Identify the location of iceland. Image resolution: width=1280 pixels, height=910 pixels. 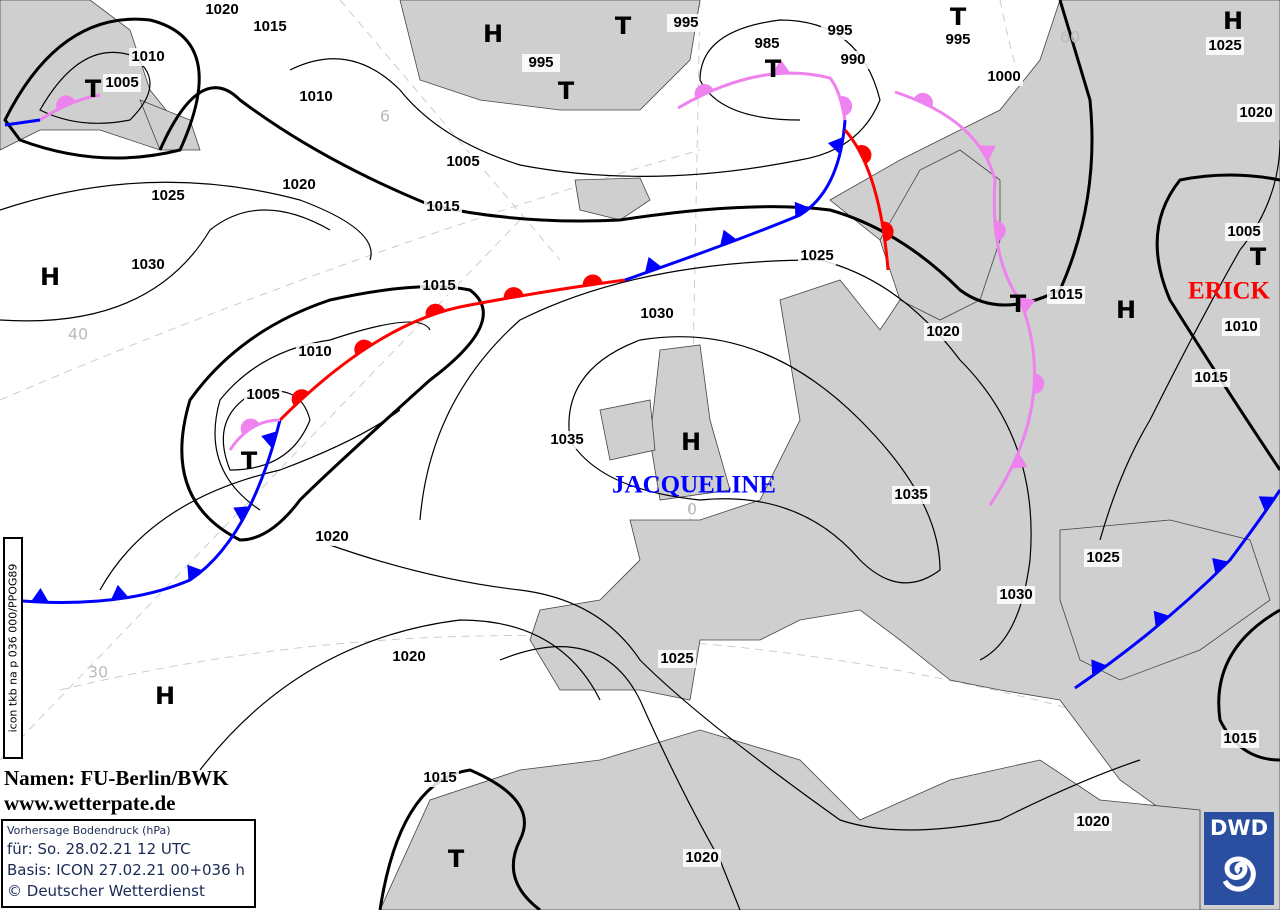
(612, 199).